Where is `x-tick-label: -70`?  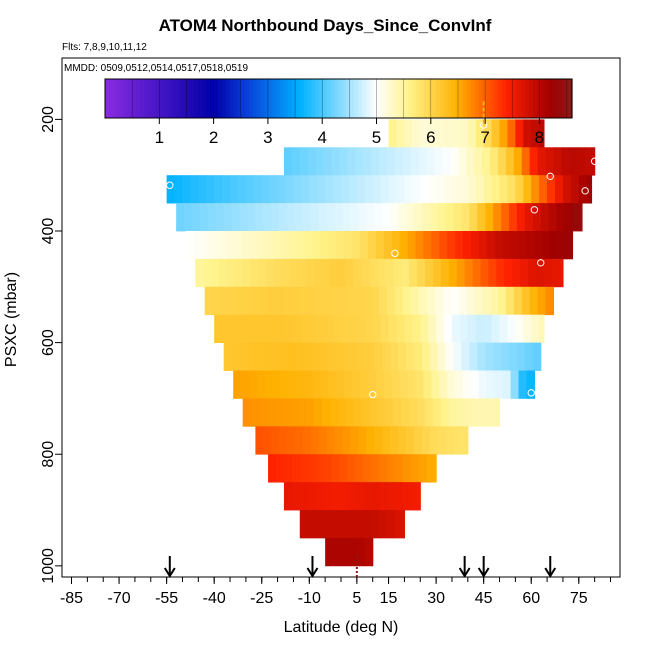 x-tick-label: -70 is located at coordinates (119, 598).